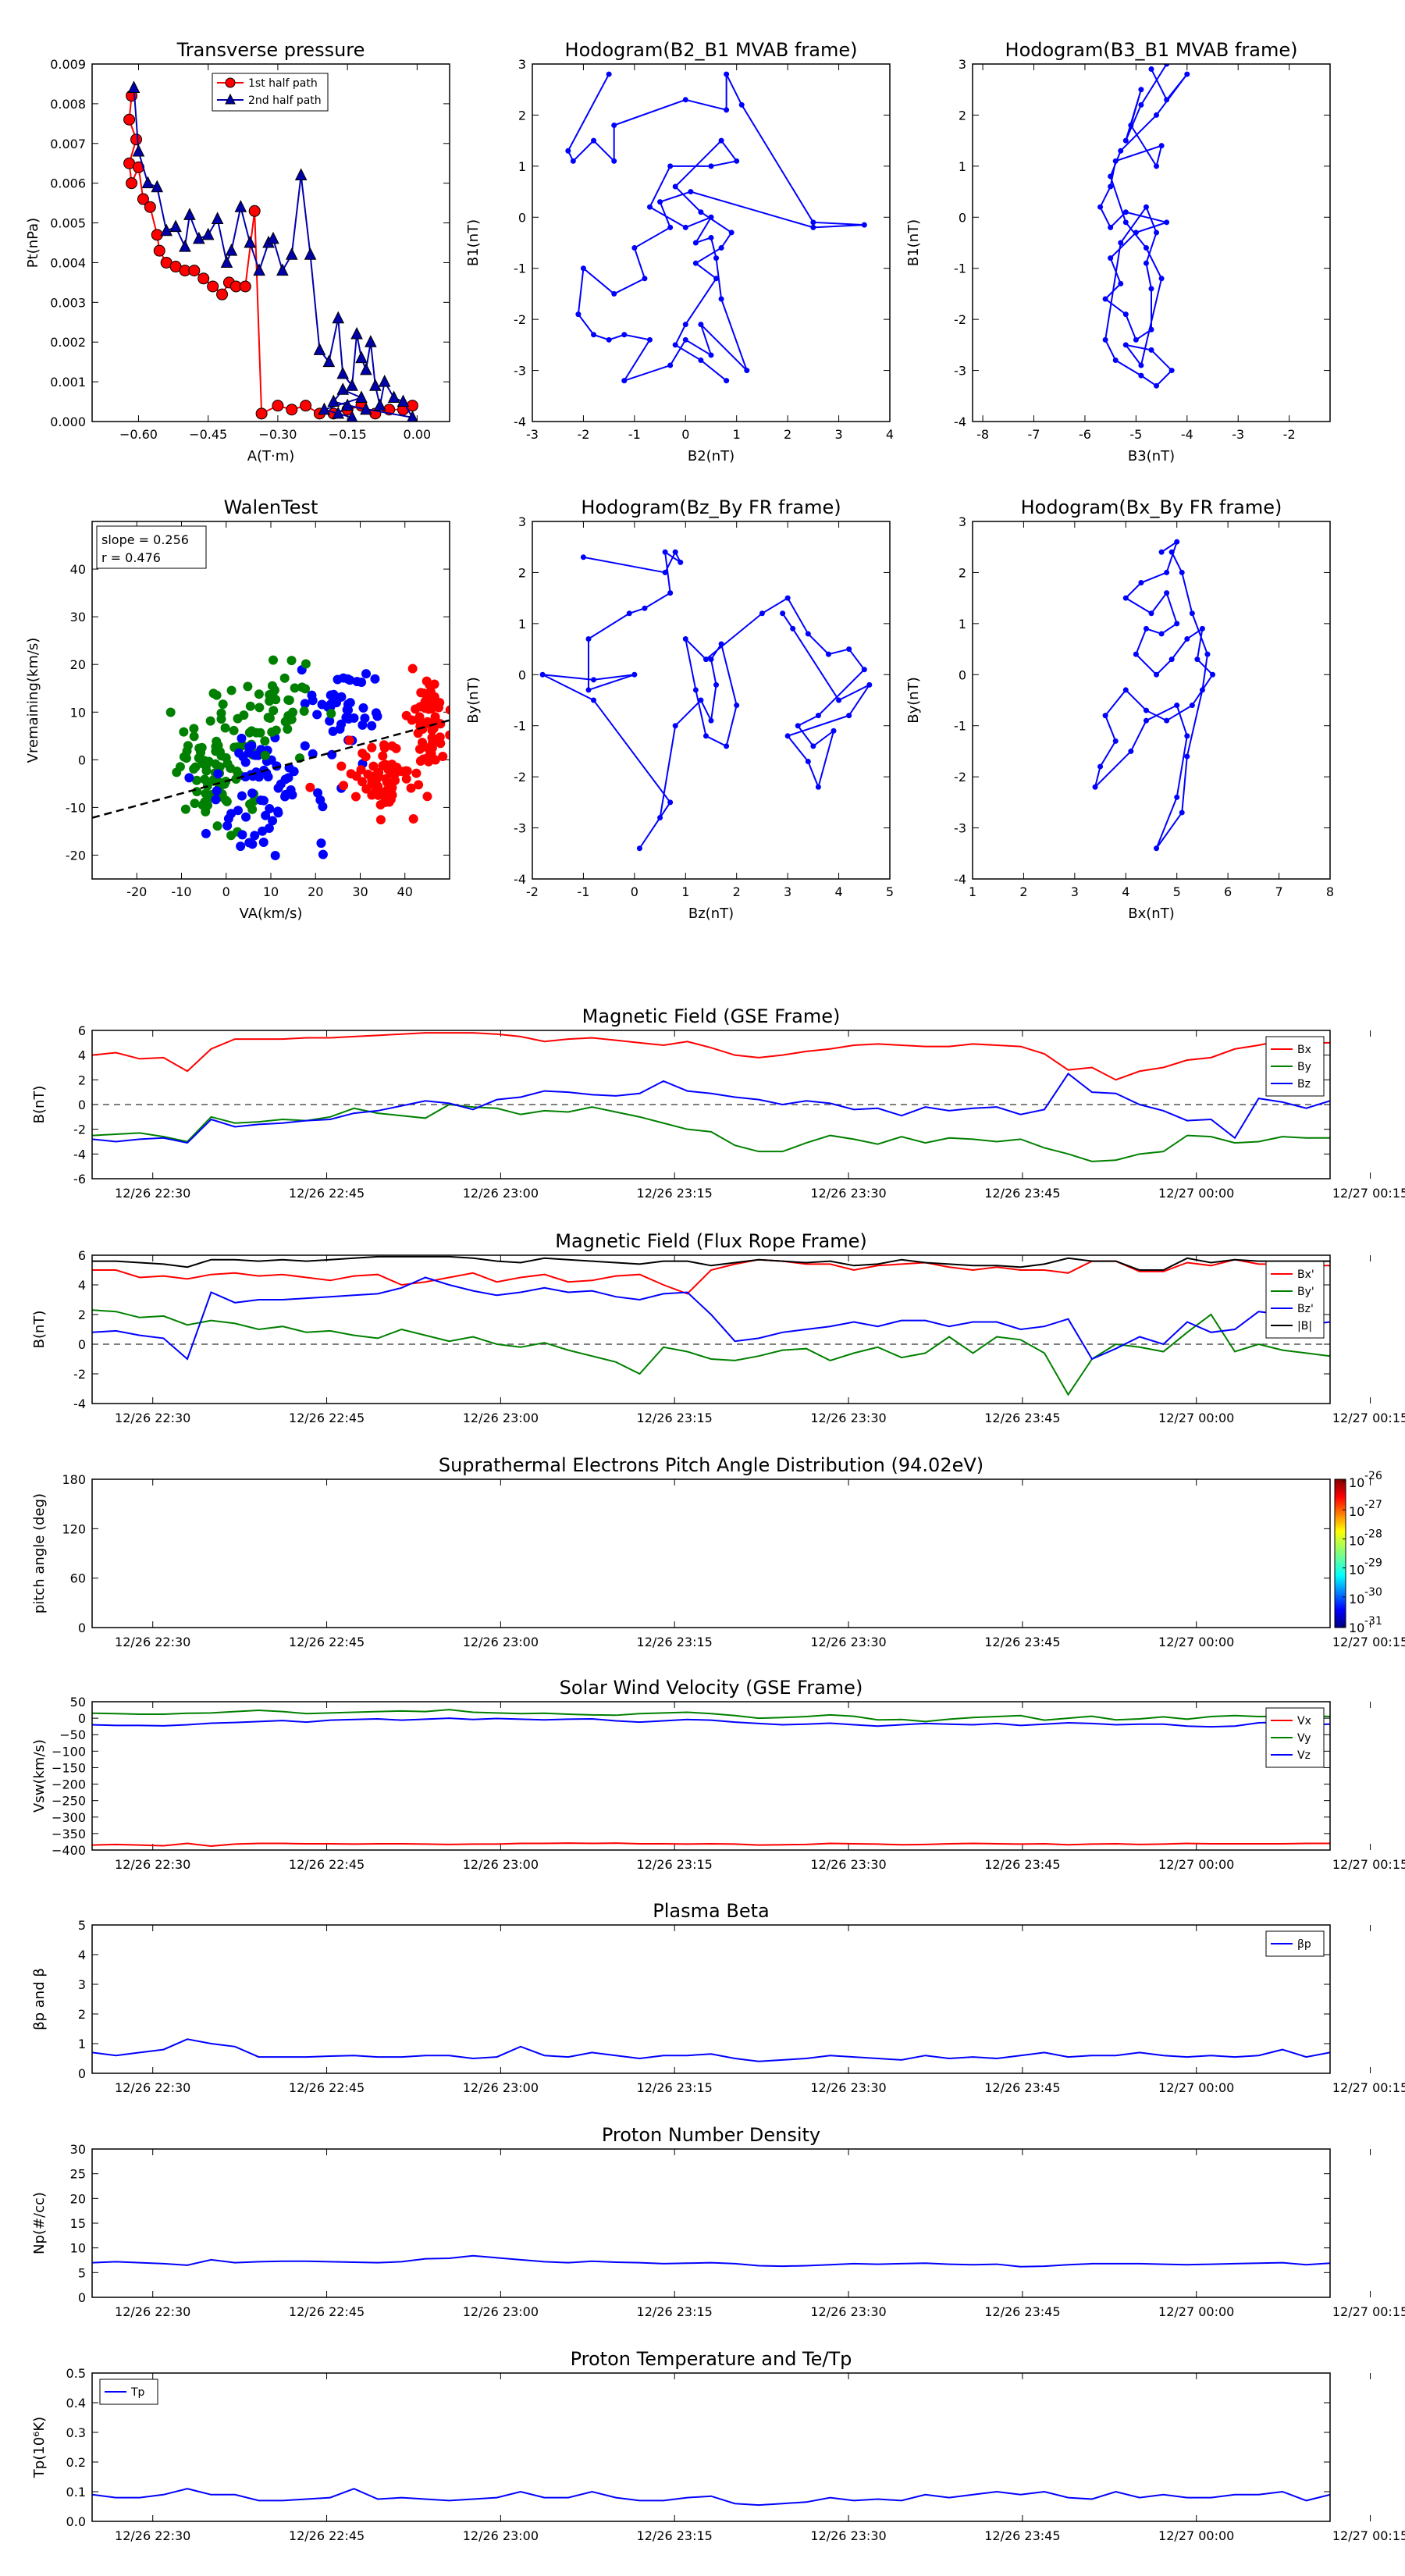 The image size is (1405, 2576). What do you see at coordinates (82, 760) in the screenshot?
I see `y-tick-label: 0` at bounding box center [82, 760].